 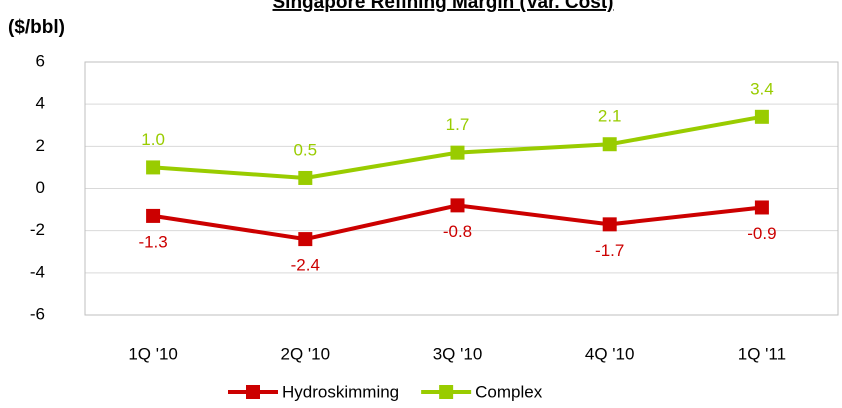 I want to click on y-tick-label: 4, so click(x=40, y=103).